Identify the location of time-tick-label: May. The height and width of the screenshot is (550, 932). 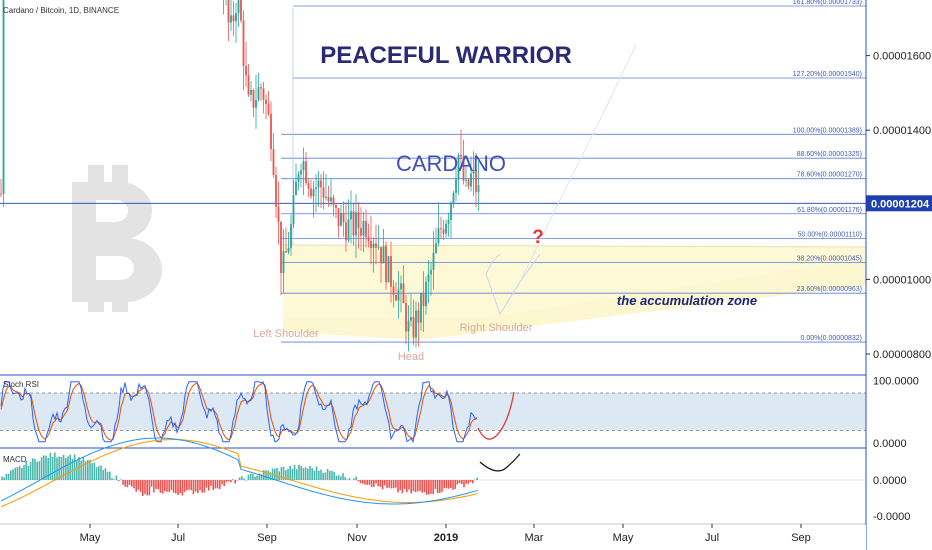
(623, 538).